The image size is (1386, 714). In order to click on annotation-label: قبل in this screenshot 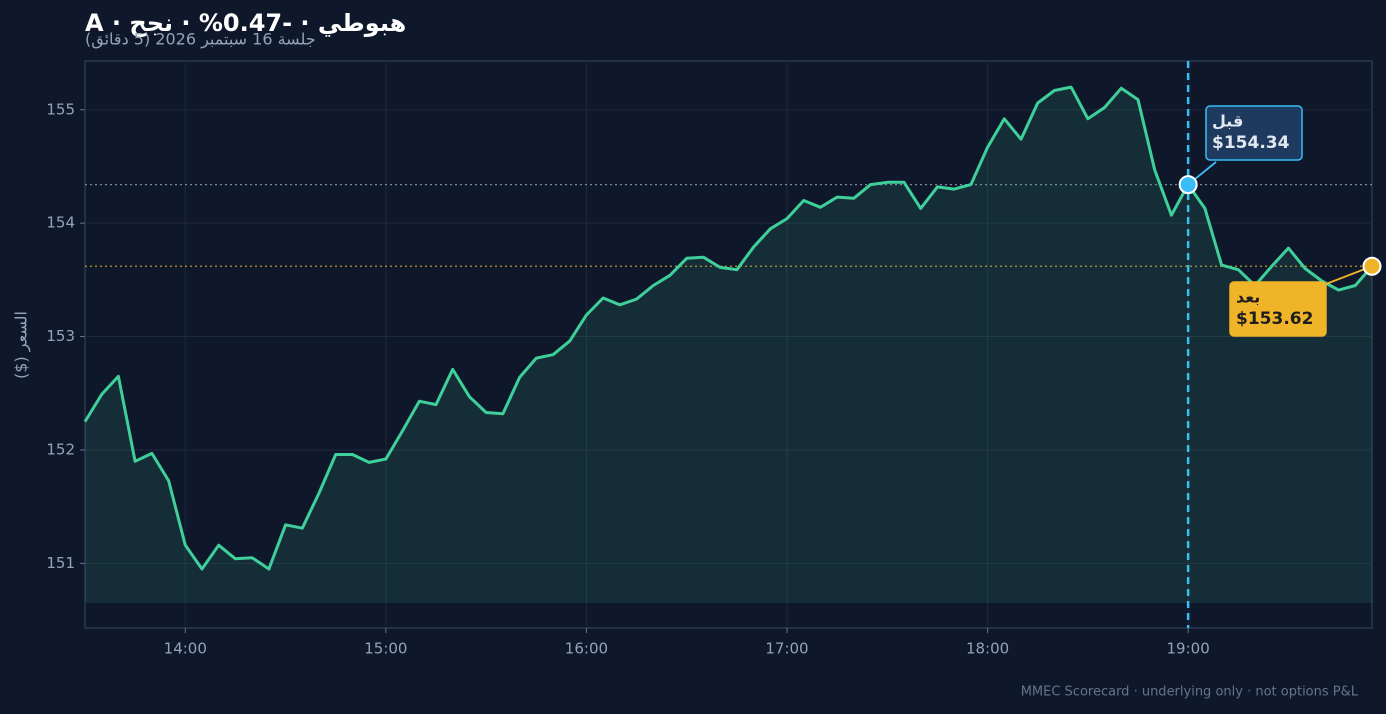, I will do `click(1227, 121)`.